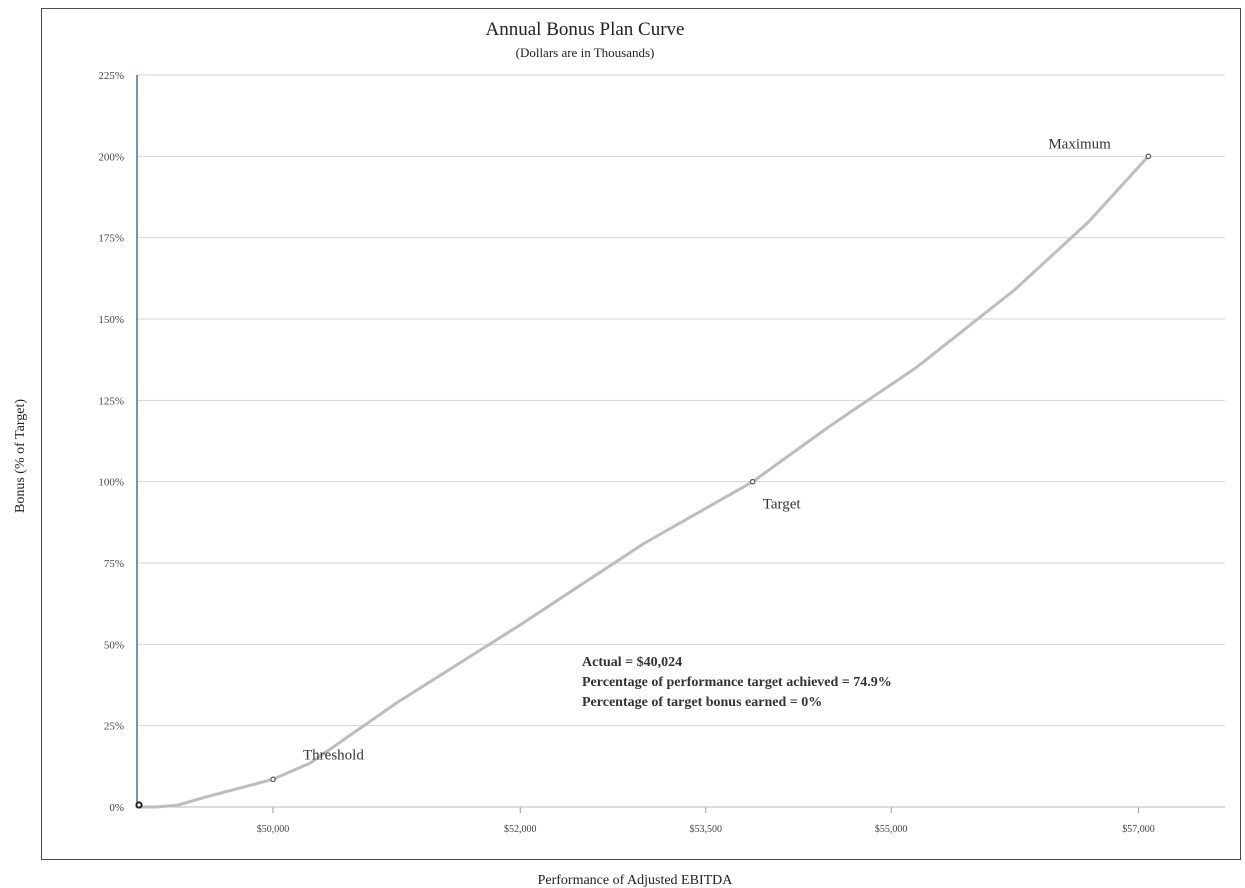  I want to click on actual-marker, so click(139, 805).